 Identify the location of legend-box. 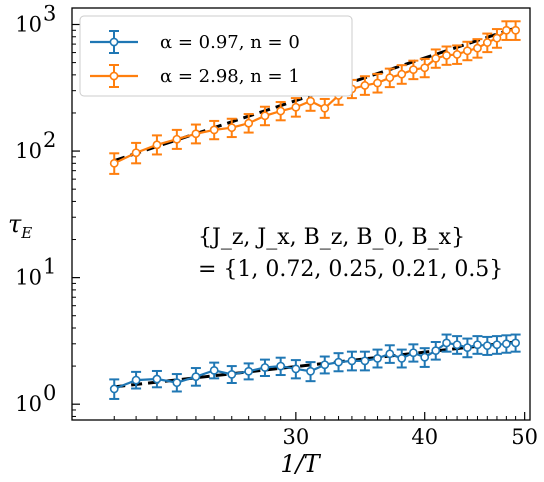
(216, 56).